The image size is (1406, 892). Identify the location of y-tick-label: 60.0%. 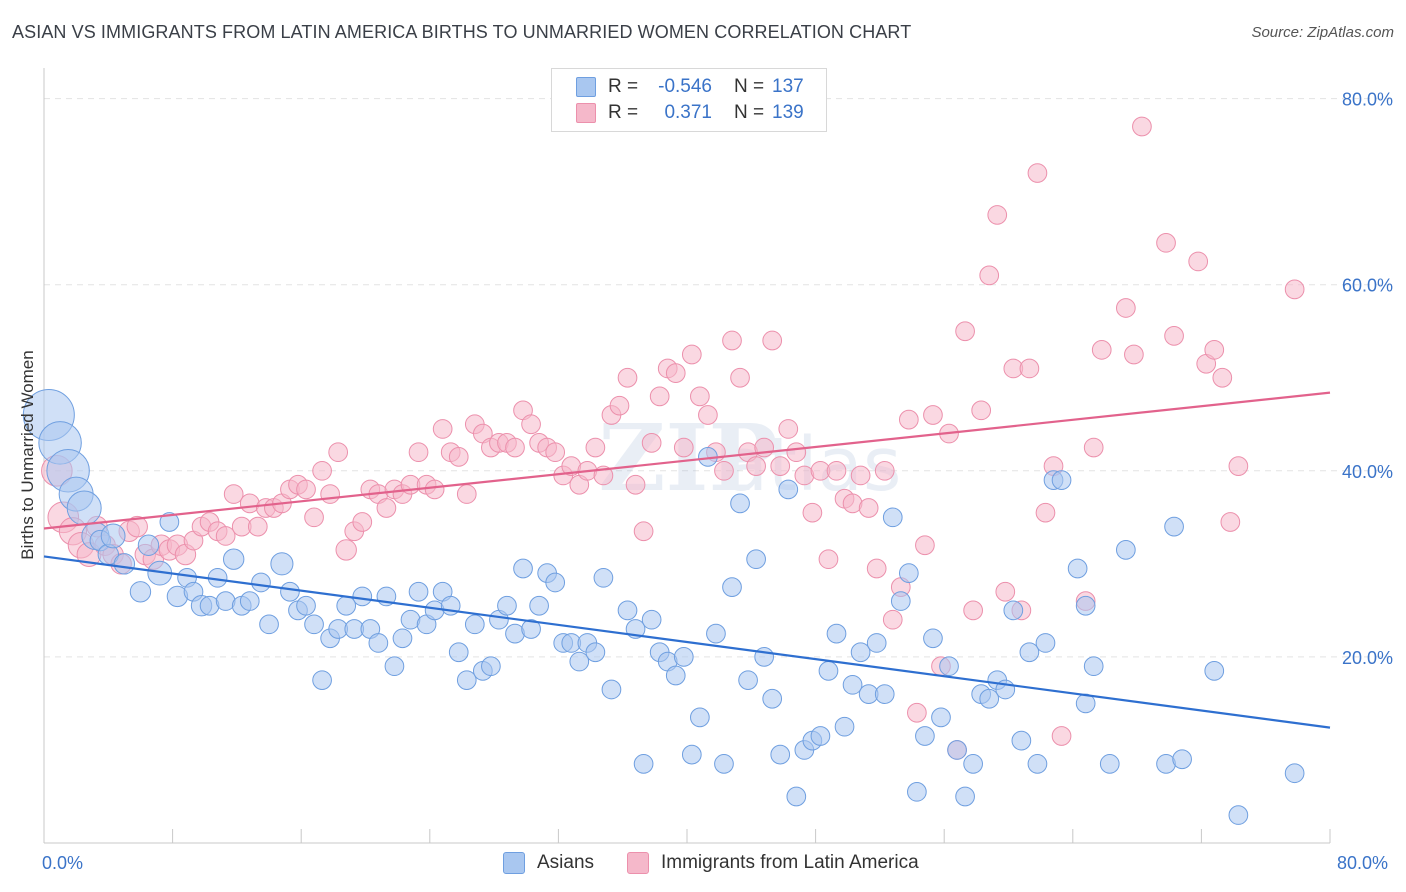
(1367, 286).